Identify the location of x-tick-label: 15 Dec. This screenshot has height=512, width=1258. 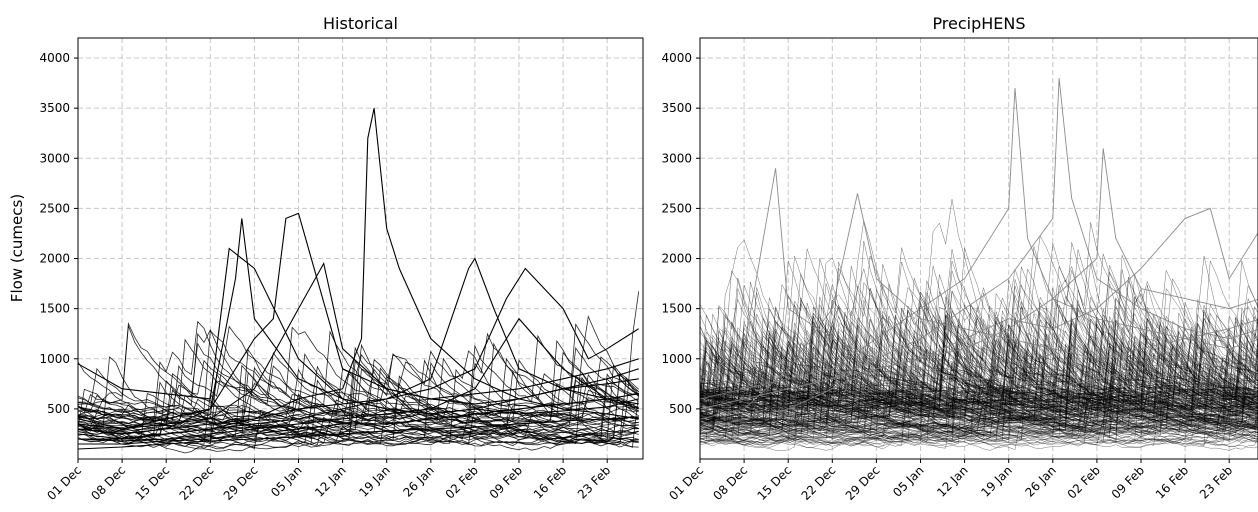
(153, 483).